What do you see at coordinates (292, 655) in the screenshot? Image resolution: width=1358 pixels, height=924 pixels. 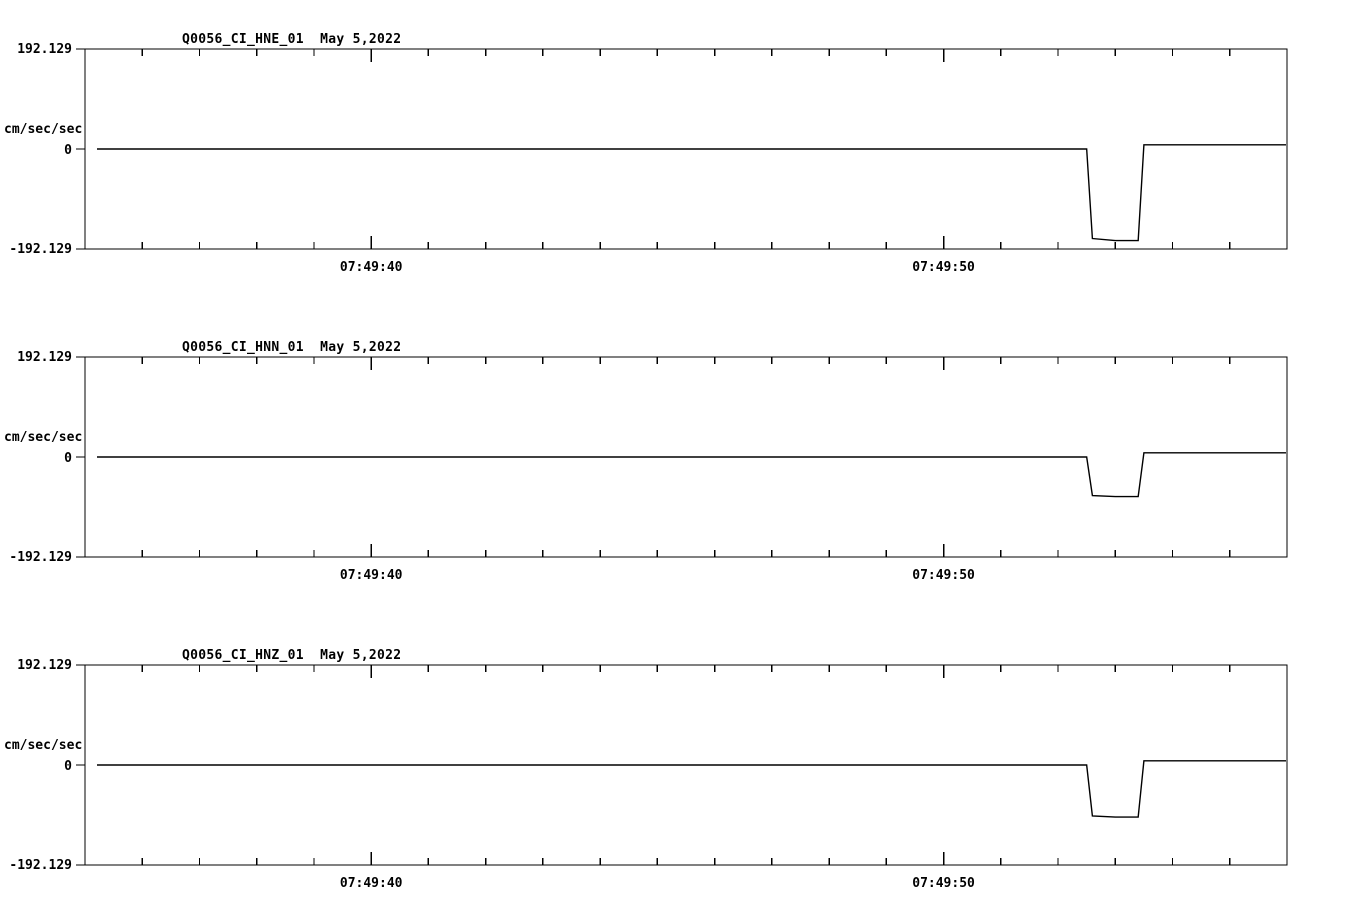 I see `panel-title: Q0056_CI_HNZ_01 May 5,2022` at bounding box center [292, 655].